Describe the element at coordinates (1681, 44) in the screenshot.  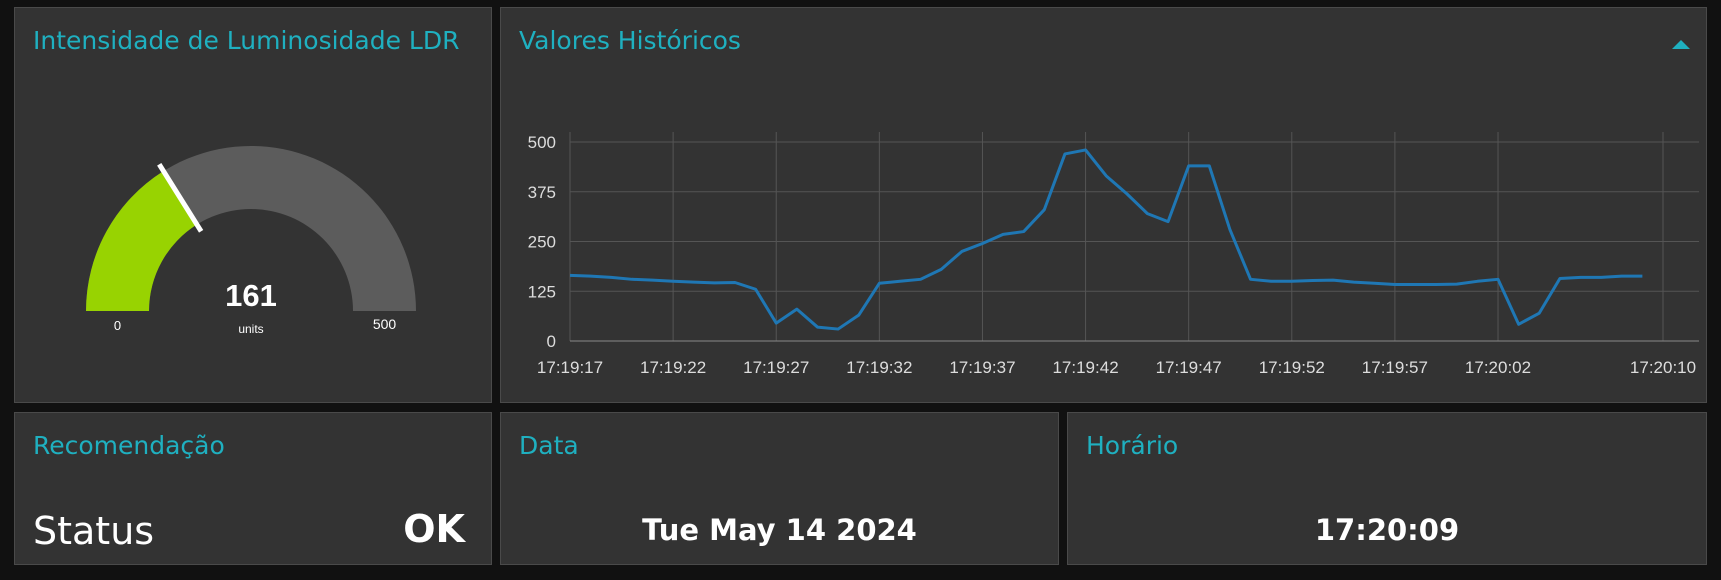
I see `collapse-icon` at that location.